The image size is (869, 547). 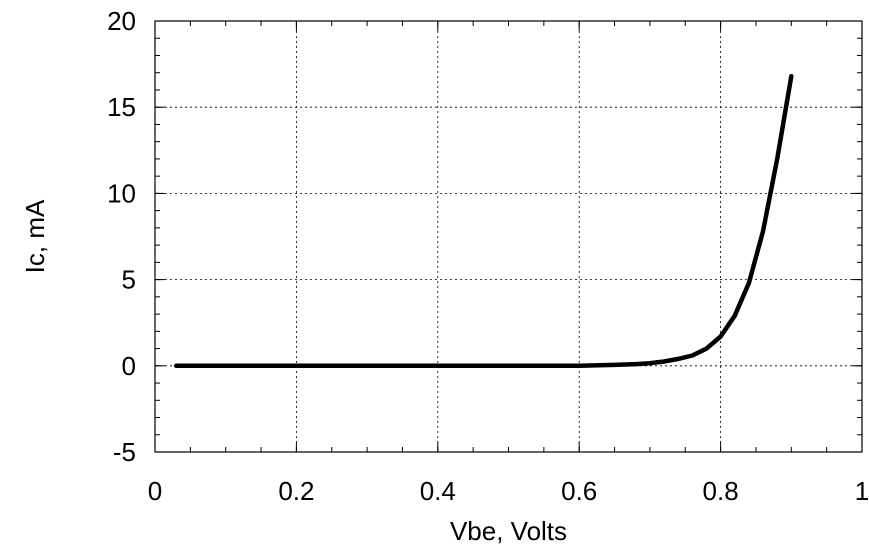 What do you see at coordinates (579, 491) in the screenshot?
I see `x-tick-label: 0.6` at bounding box center [579, 491].